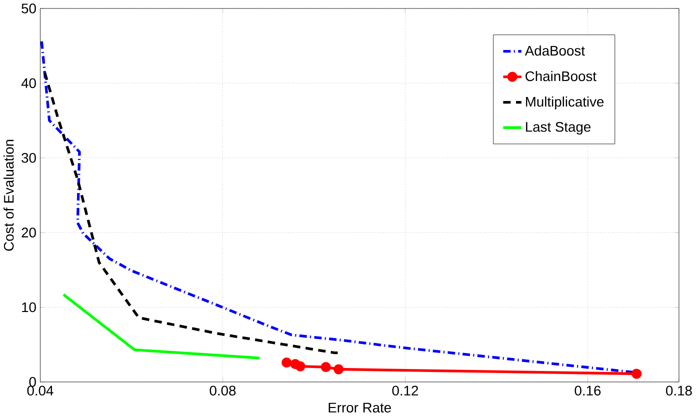 The height and width of the screenshot is (416, 696). I want to click on y-tick-label: 0, so click(32, 382).